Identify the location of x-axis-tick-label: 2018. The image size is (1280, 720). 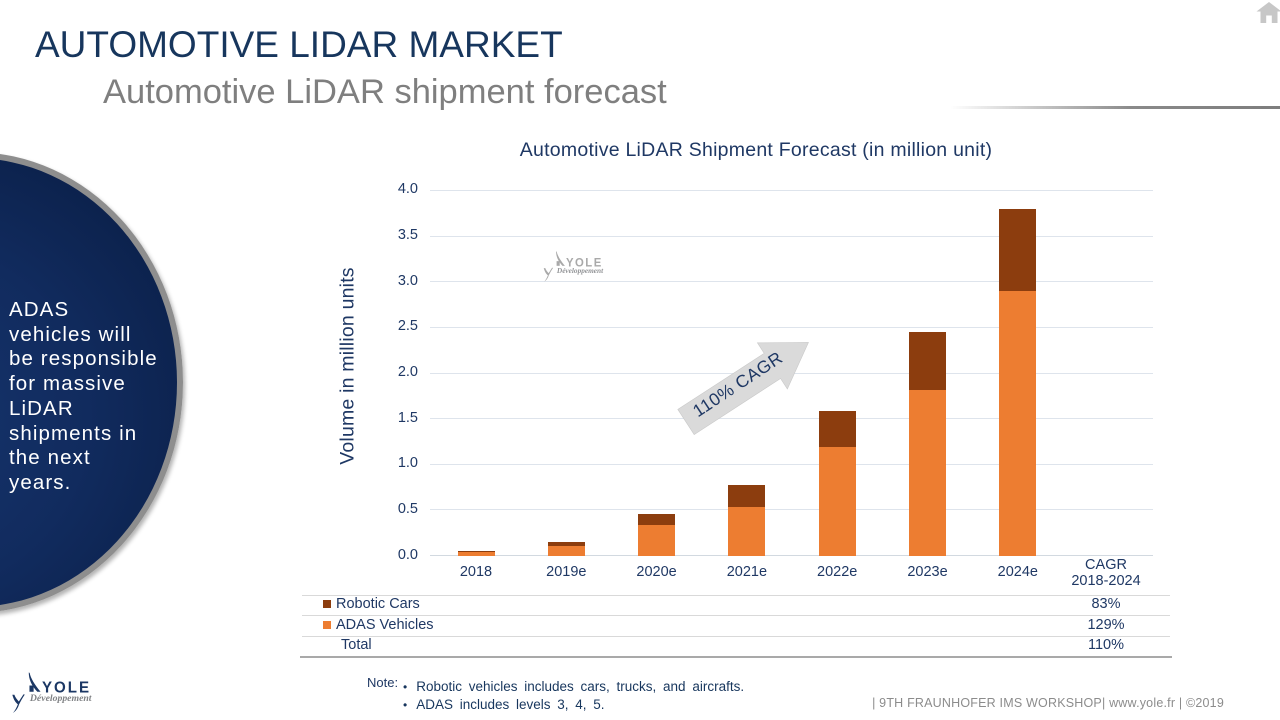
(476, 572).